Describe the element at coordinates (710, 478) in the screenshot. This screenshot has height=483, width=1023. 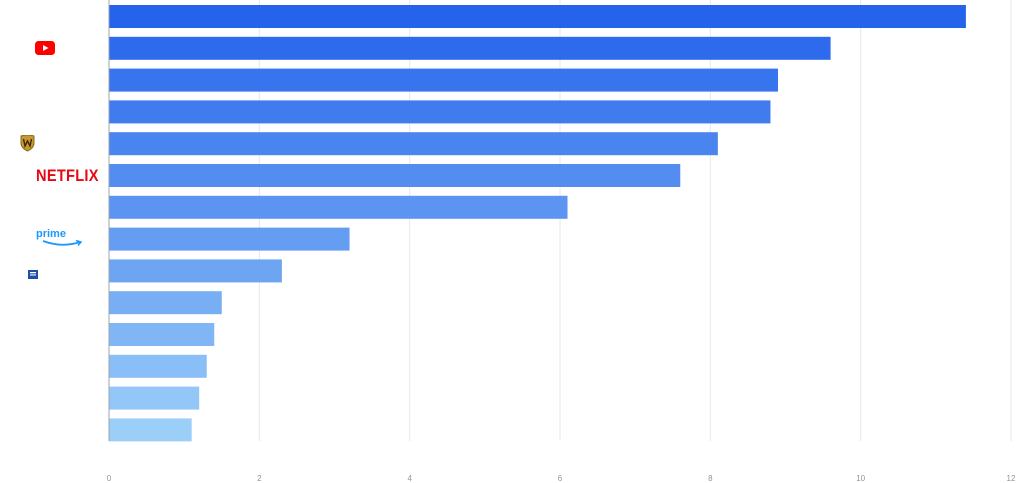
I see `x-tick-label: 8` at that location.